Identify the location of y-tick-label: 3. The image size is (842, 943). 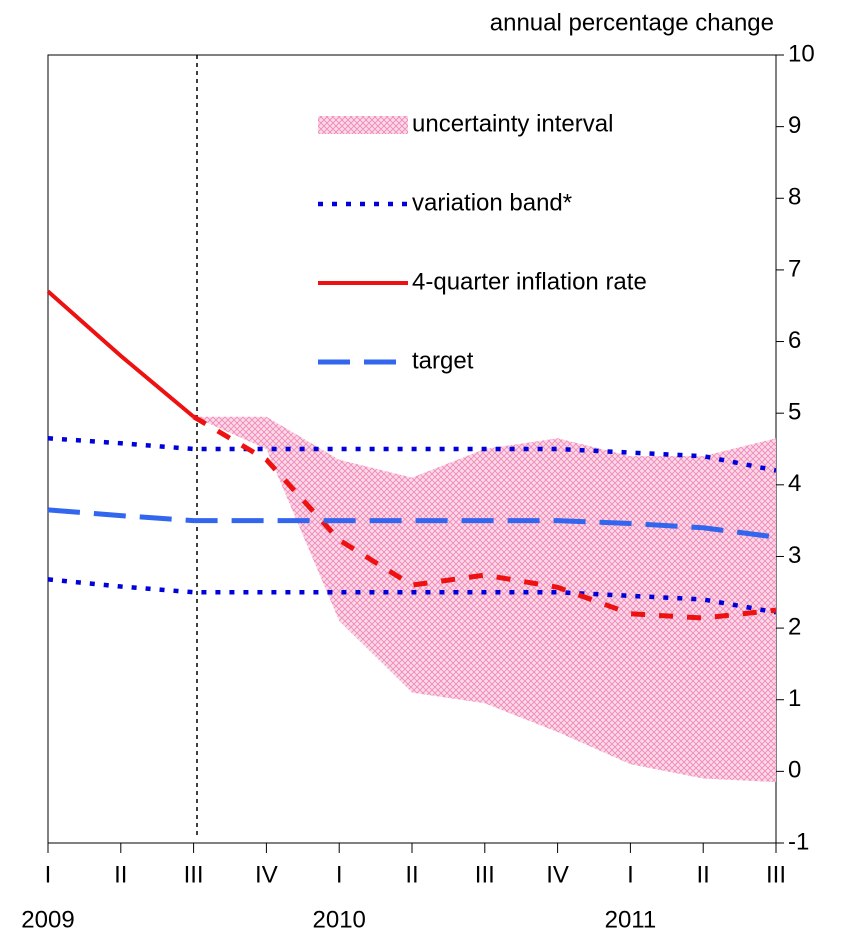
(794, 555).